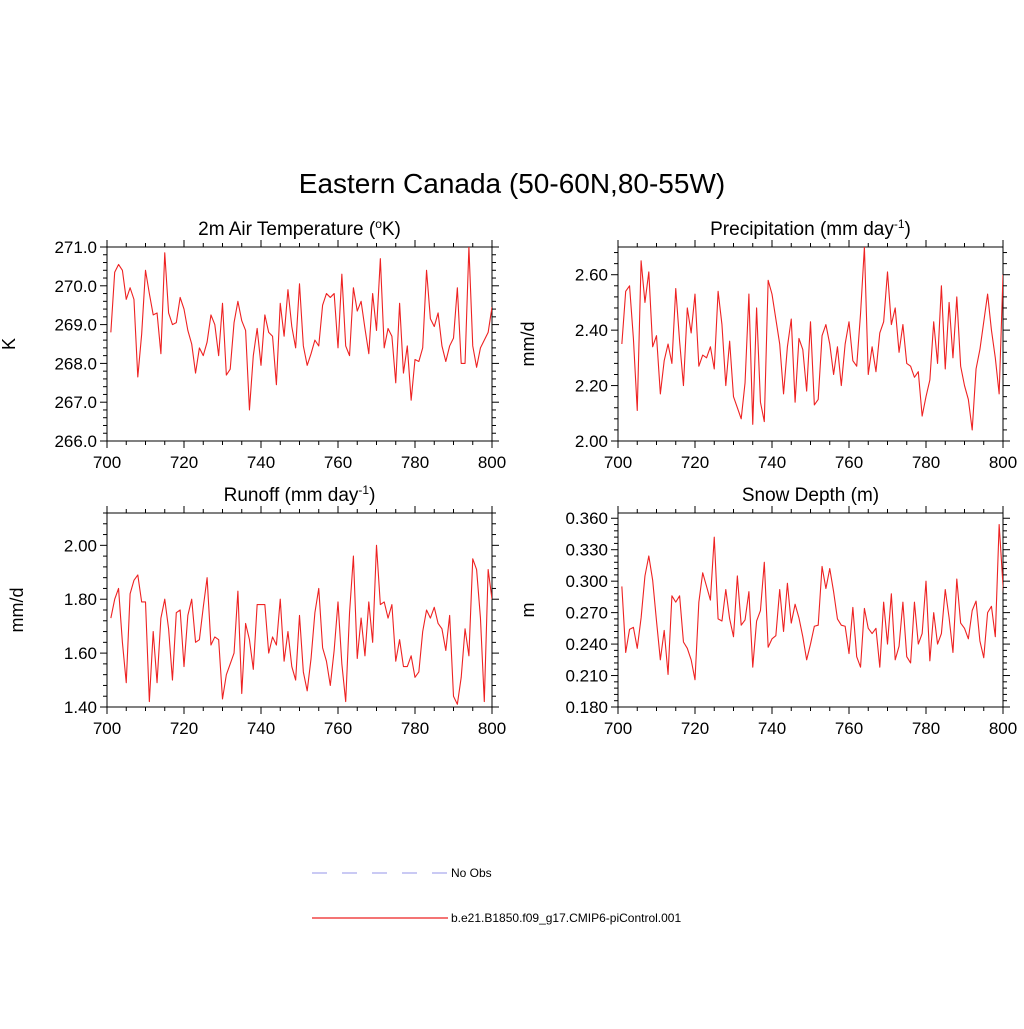 This screenshot has width=1024, height=1029. What do you see at coordinates (812, 339) in the screenshot?
I see `series-line-precip` at bounding box center [812, 339].